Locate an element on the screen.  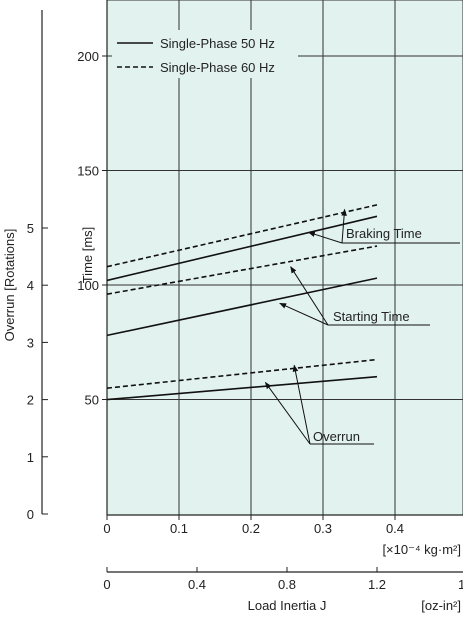
braking-time-solid-line is located at coordinates (242, 248).